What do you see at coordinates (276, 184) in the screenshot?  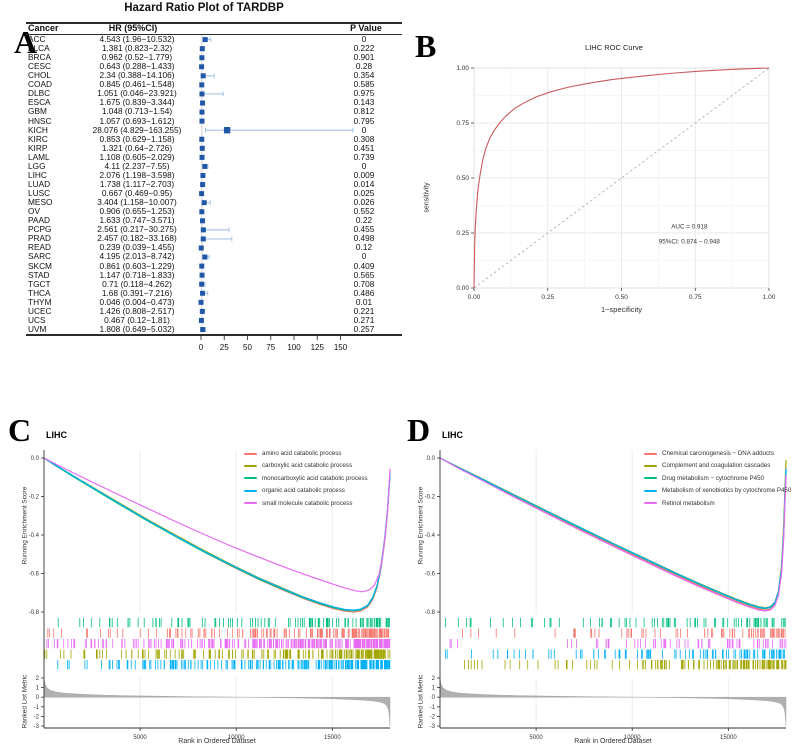 I see `forest-markers` at bounding box center [276, 184].